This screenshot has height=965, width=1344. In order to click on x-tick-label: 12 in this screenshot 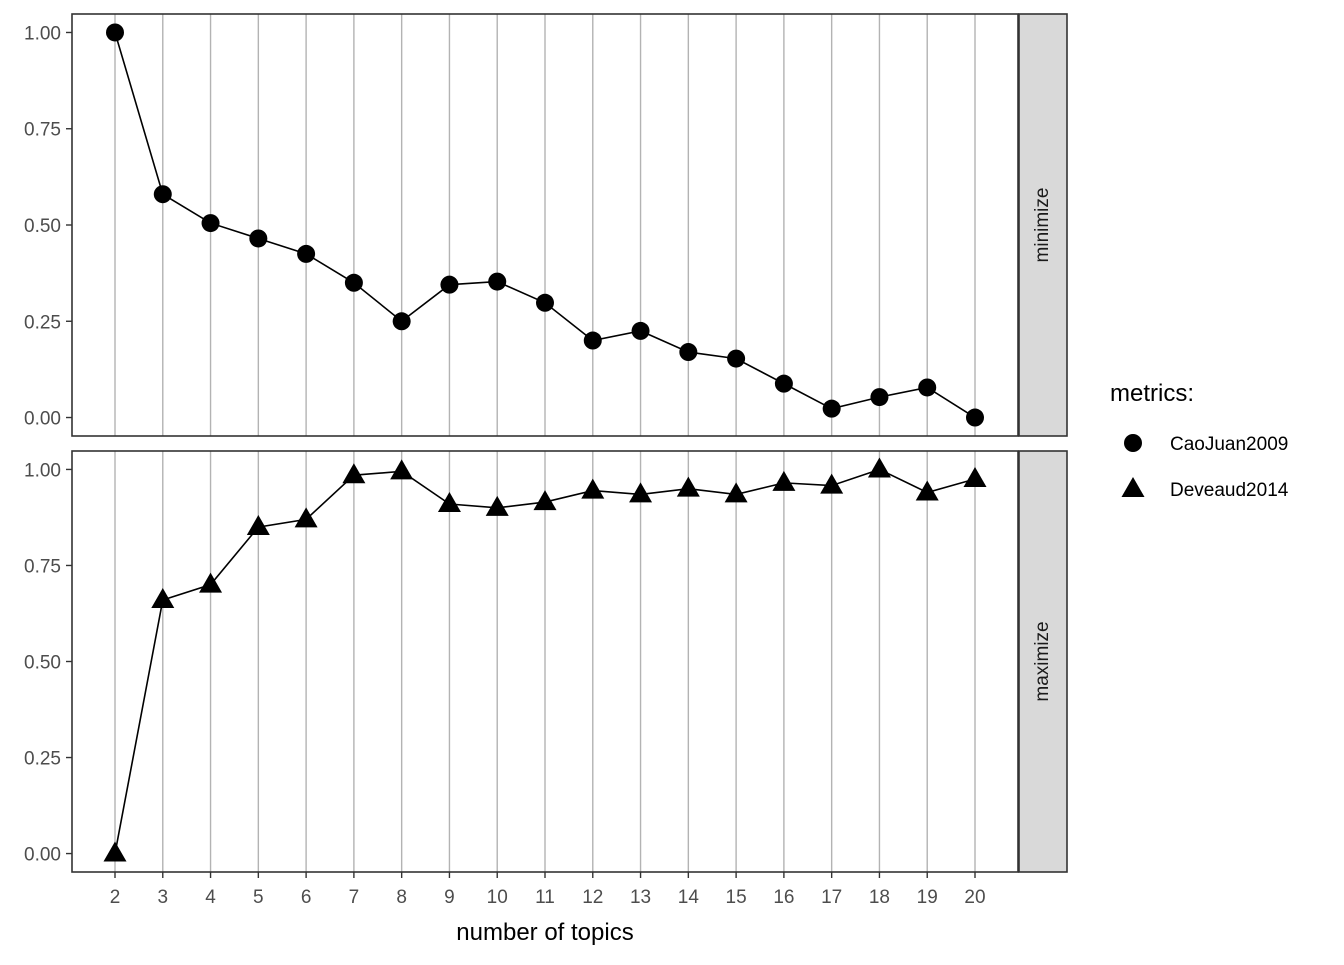, I will do `click(592, 897)`.